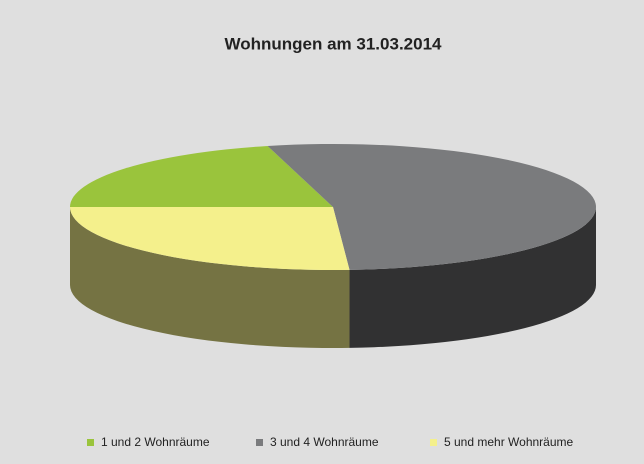 The width and height of the screenshot is (644, 464). What do you see at coordinates (509, 442) in the screenshot?
I see `legend-label: 5 und mehr Wohnräume` at bounding box center [509, 442].